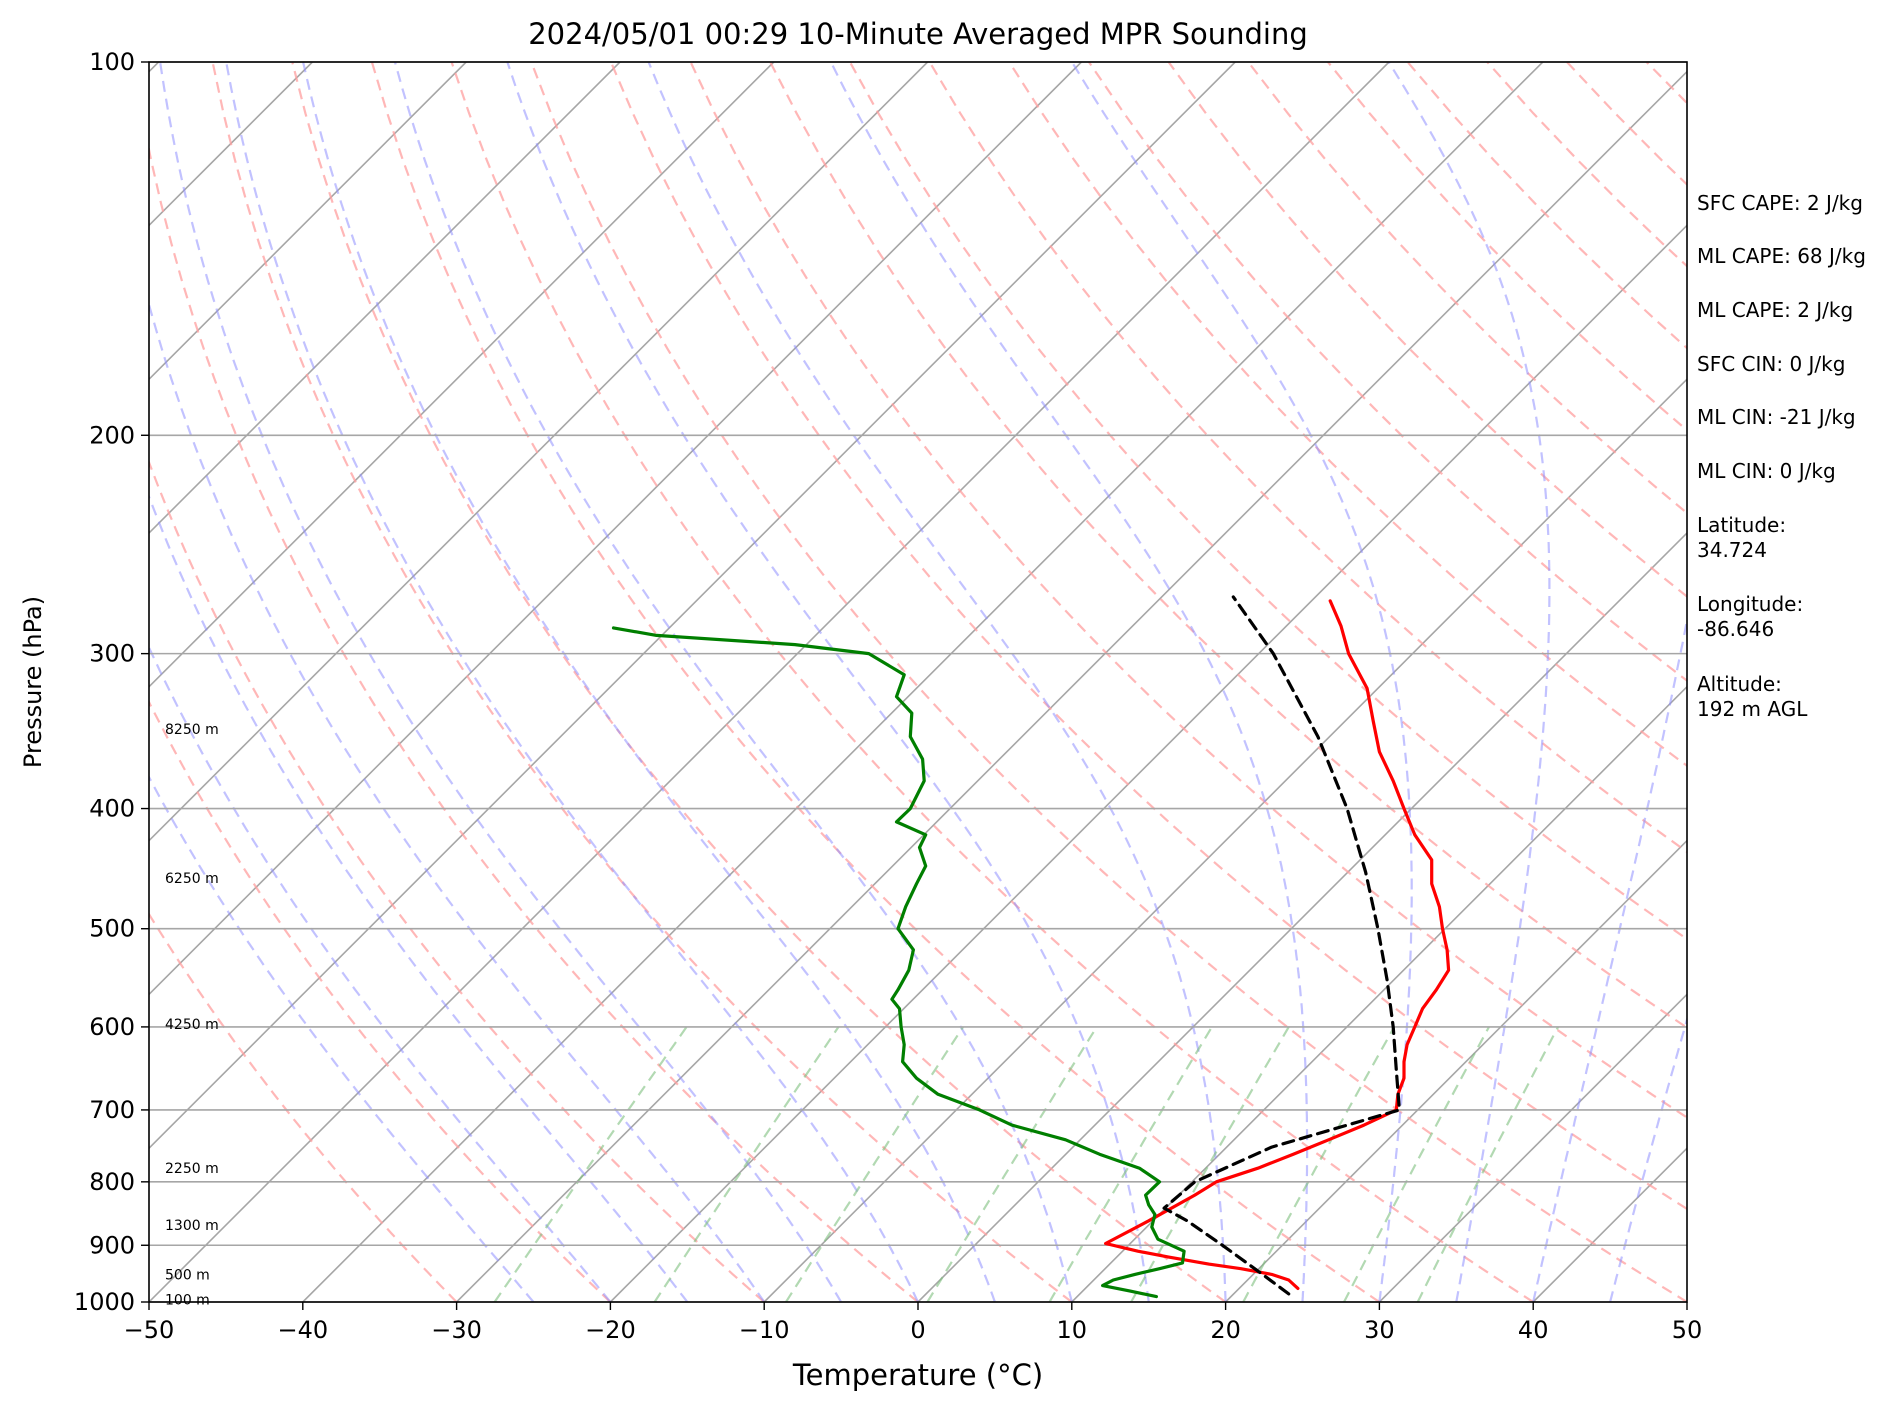 The image size is (1896, 1406). I want to click on sfc-cape-text: SFC CAPE: 2 J/kg, so click(1780, 203).